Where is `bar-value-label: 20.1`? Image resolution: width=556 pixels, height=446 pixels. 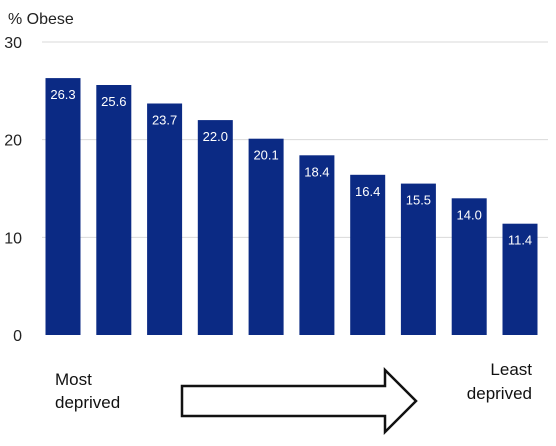 bar-value-label: 20.1 is located at coordinates (265, 155).